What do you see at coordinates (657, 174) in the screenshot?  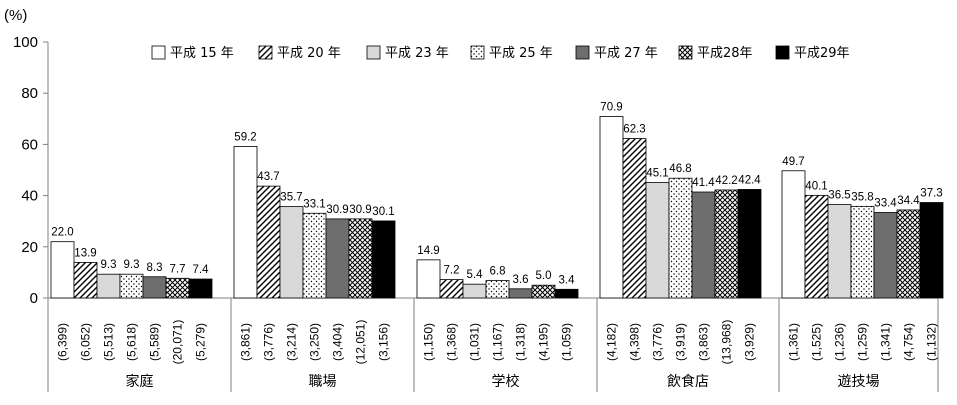 I see `bar-value-label: 45.1` at bounding box center [657, 174].